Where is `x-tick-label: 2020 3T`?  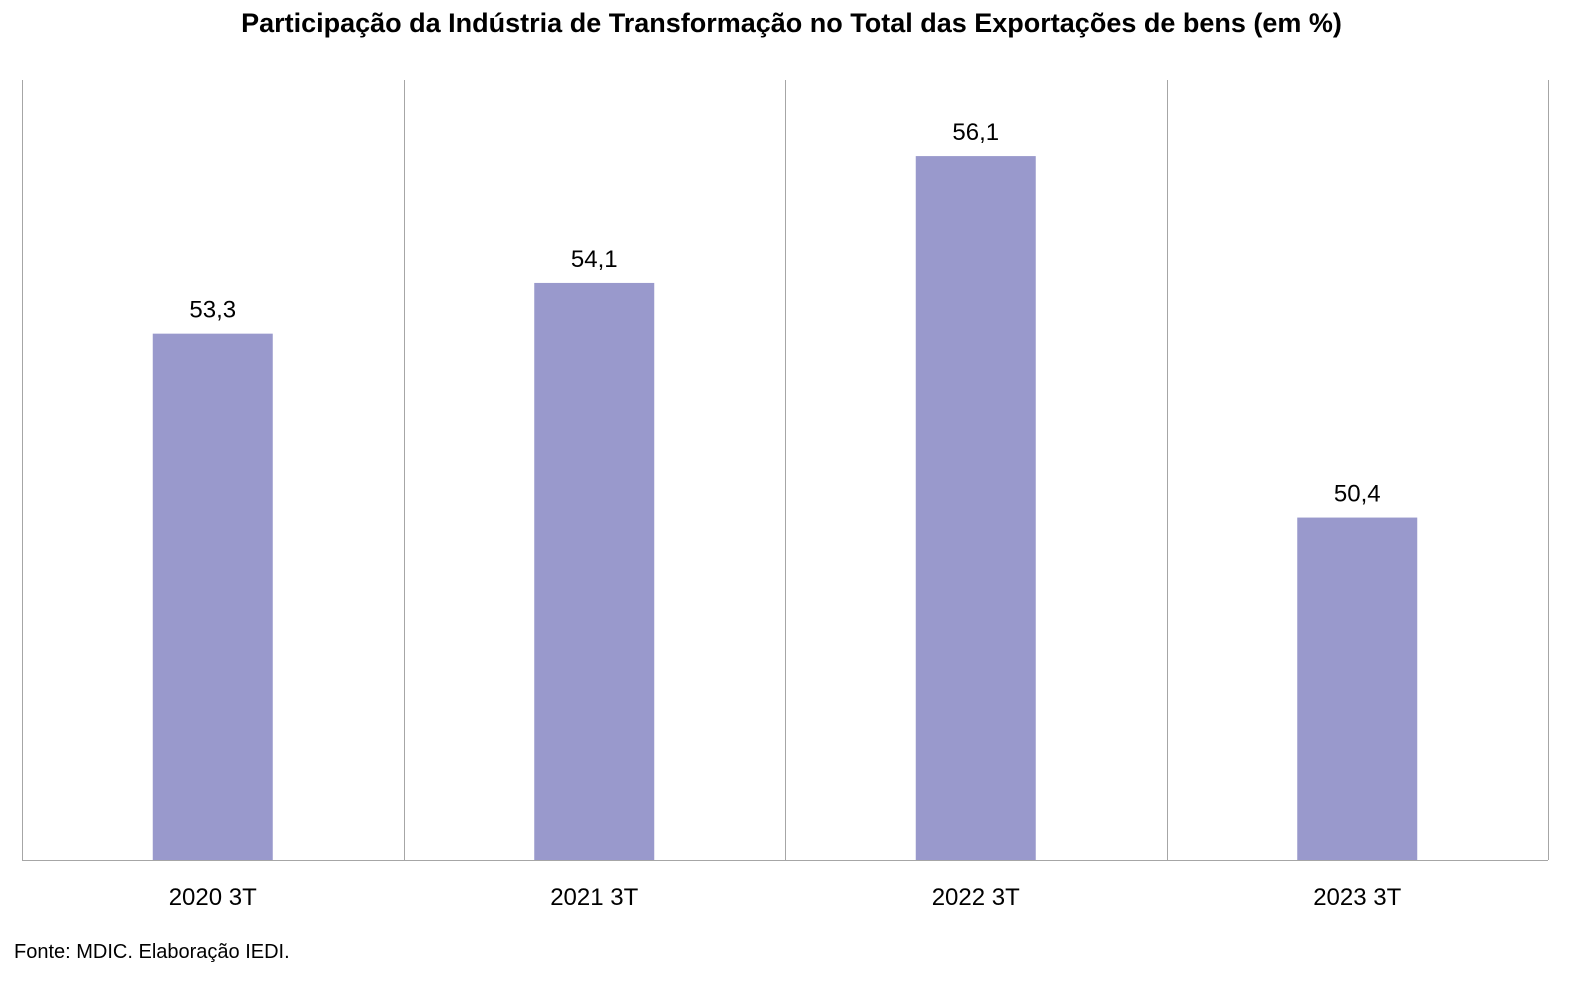 x-tick-label: 2020 3T is located at coordinates (213, 897).